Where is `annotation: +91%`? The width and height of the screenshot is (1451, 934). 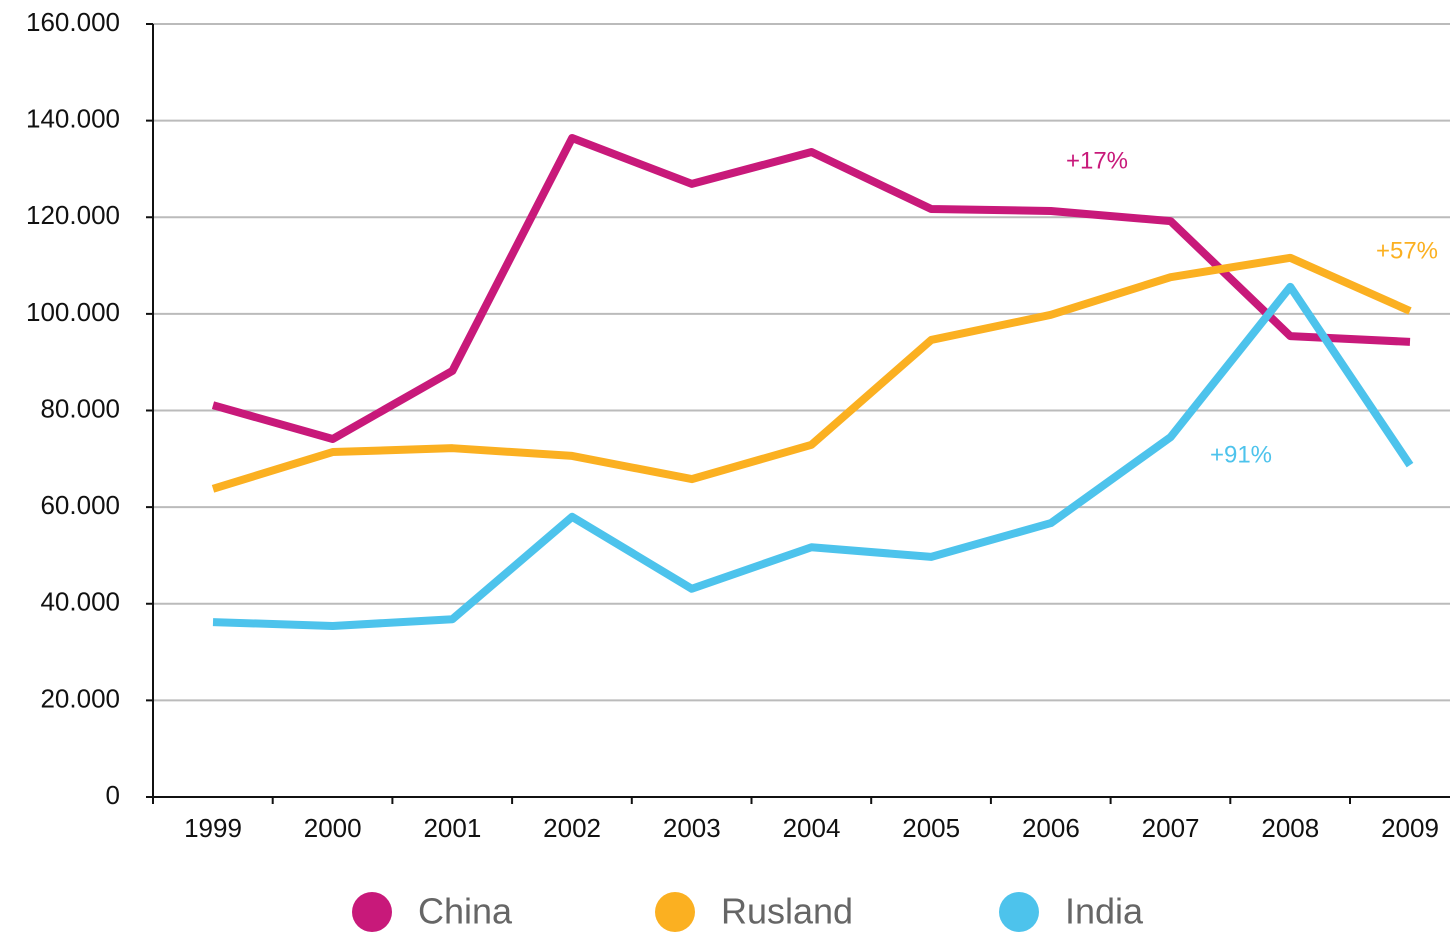
annotation: +91% is located at coordinates (1241, 454).